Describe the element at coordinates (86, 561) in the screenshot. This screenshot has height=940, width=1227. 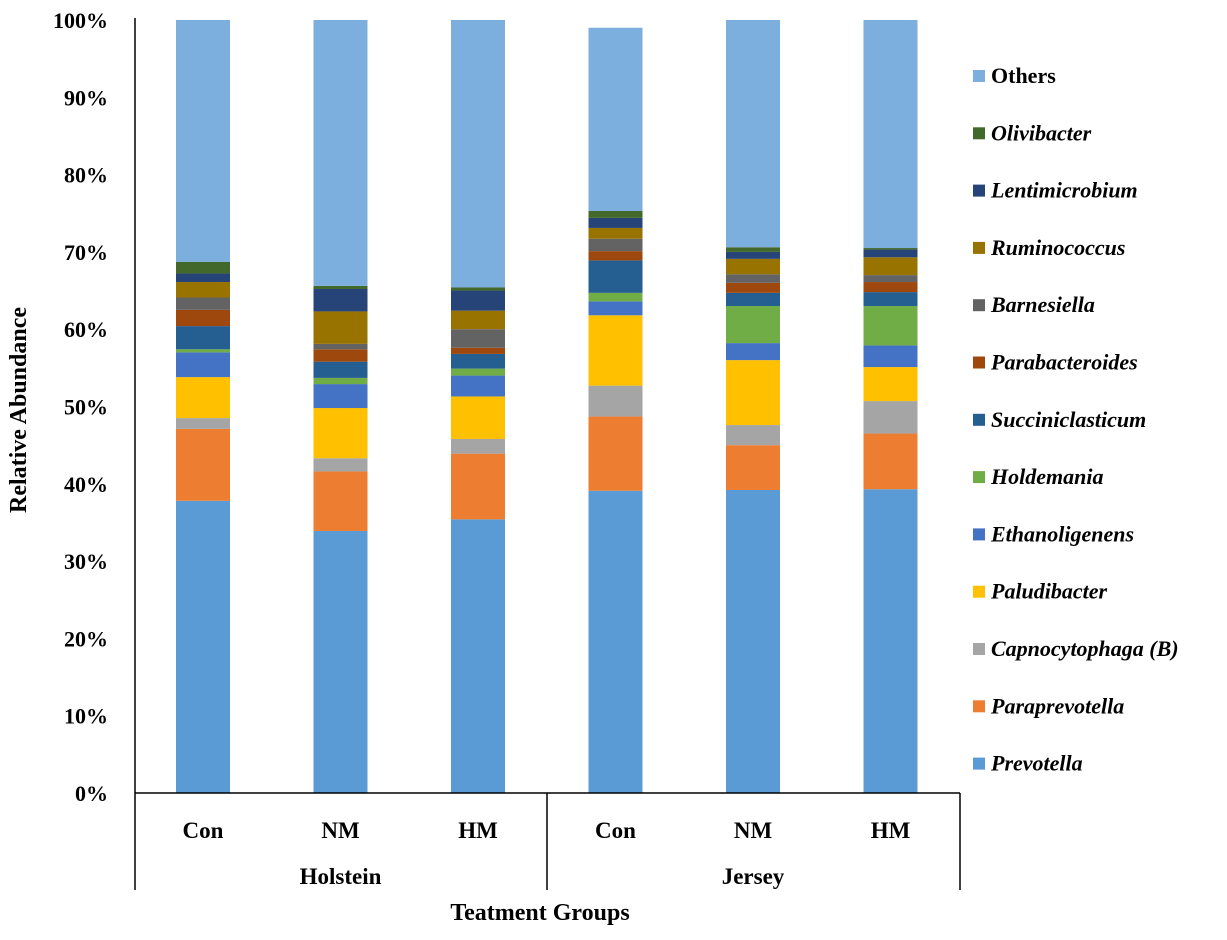
I see `y-tick-label: 30%` at that location.